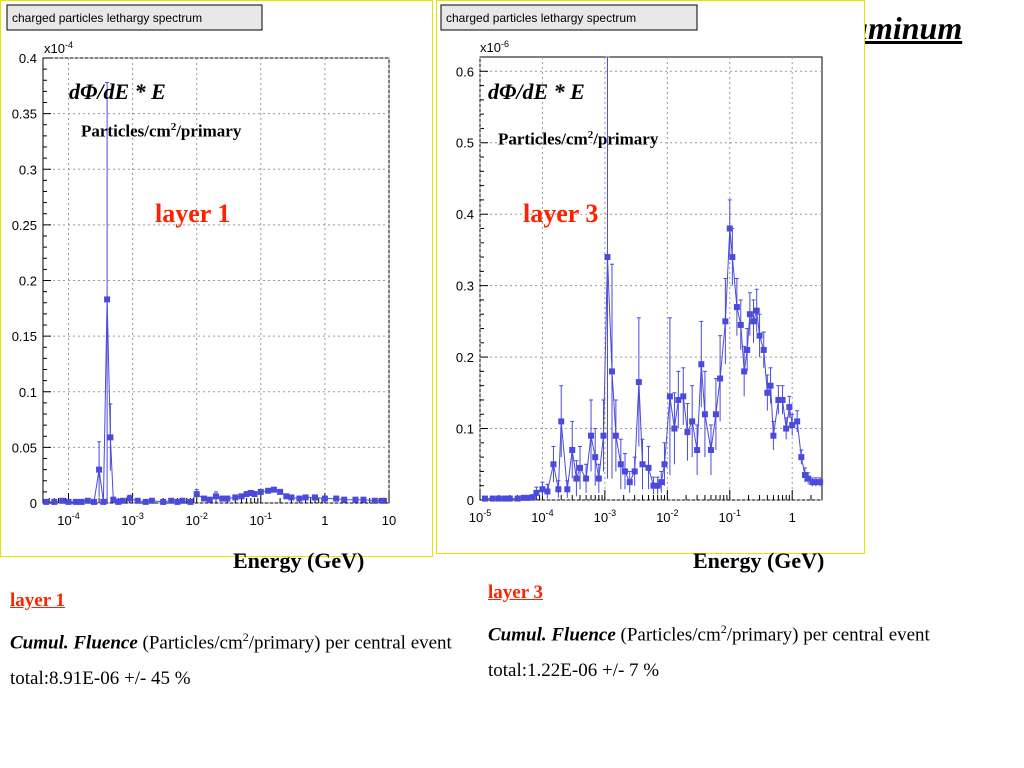  Describe the element at coordinates (516, 592) in the screenshot. I see `note-layer-name: layer 3` at that location.